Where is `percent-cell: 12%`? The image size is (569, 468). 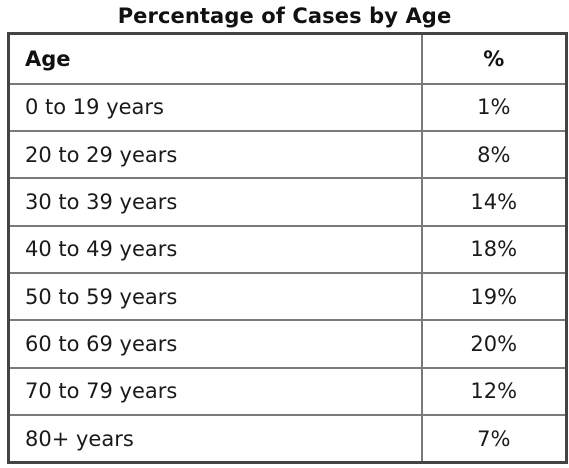 percent-cell: 12% is located at coordinates (494, 391).